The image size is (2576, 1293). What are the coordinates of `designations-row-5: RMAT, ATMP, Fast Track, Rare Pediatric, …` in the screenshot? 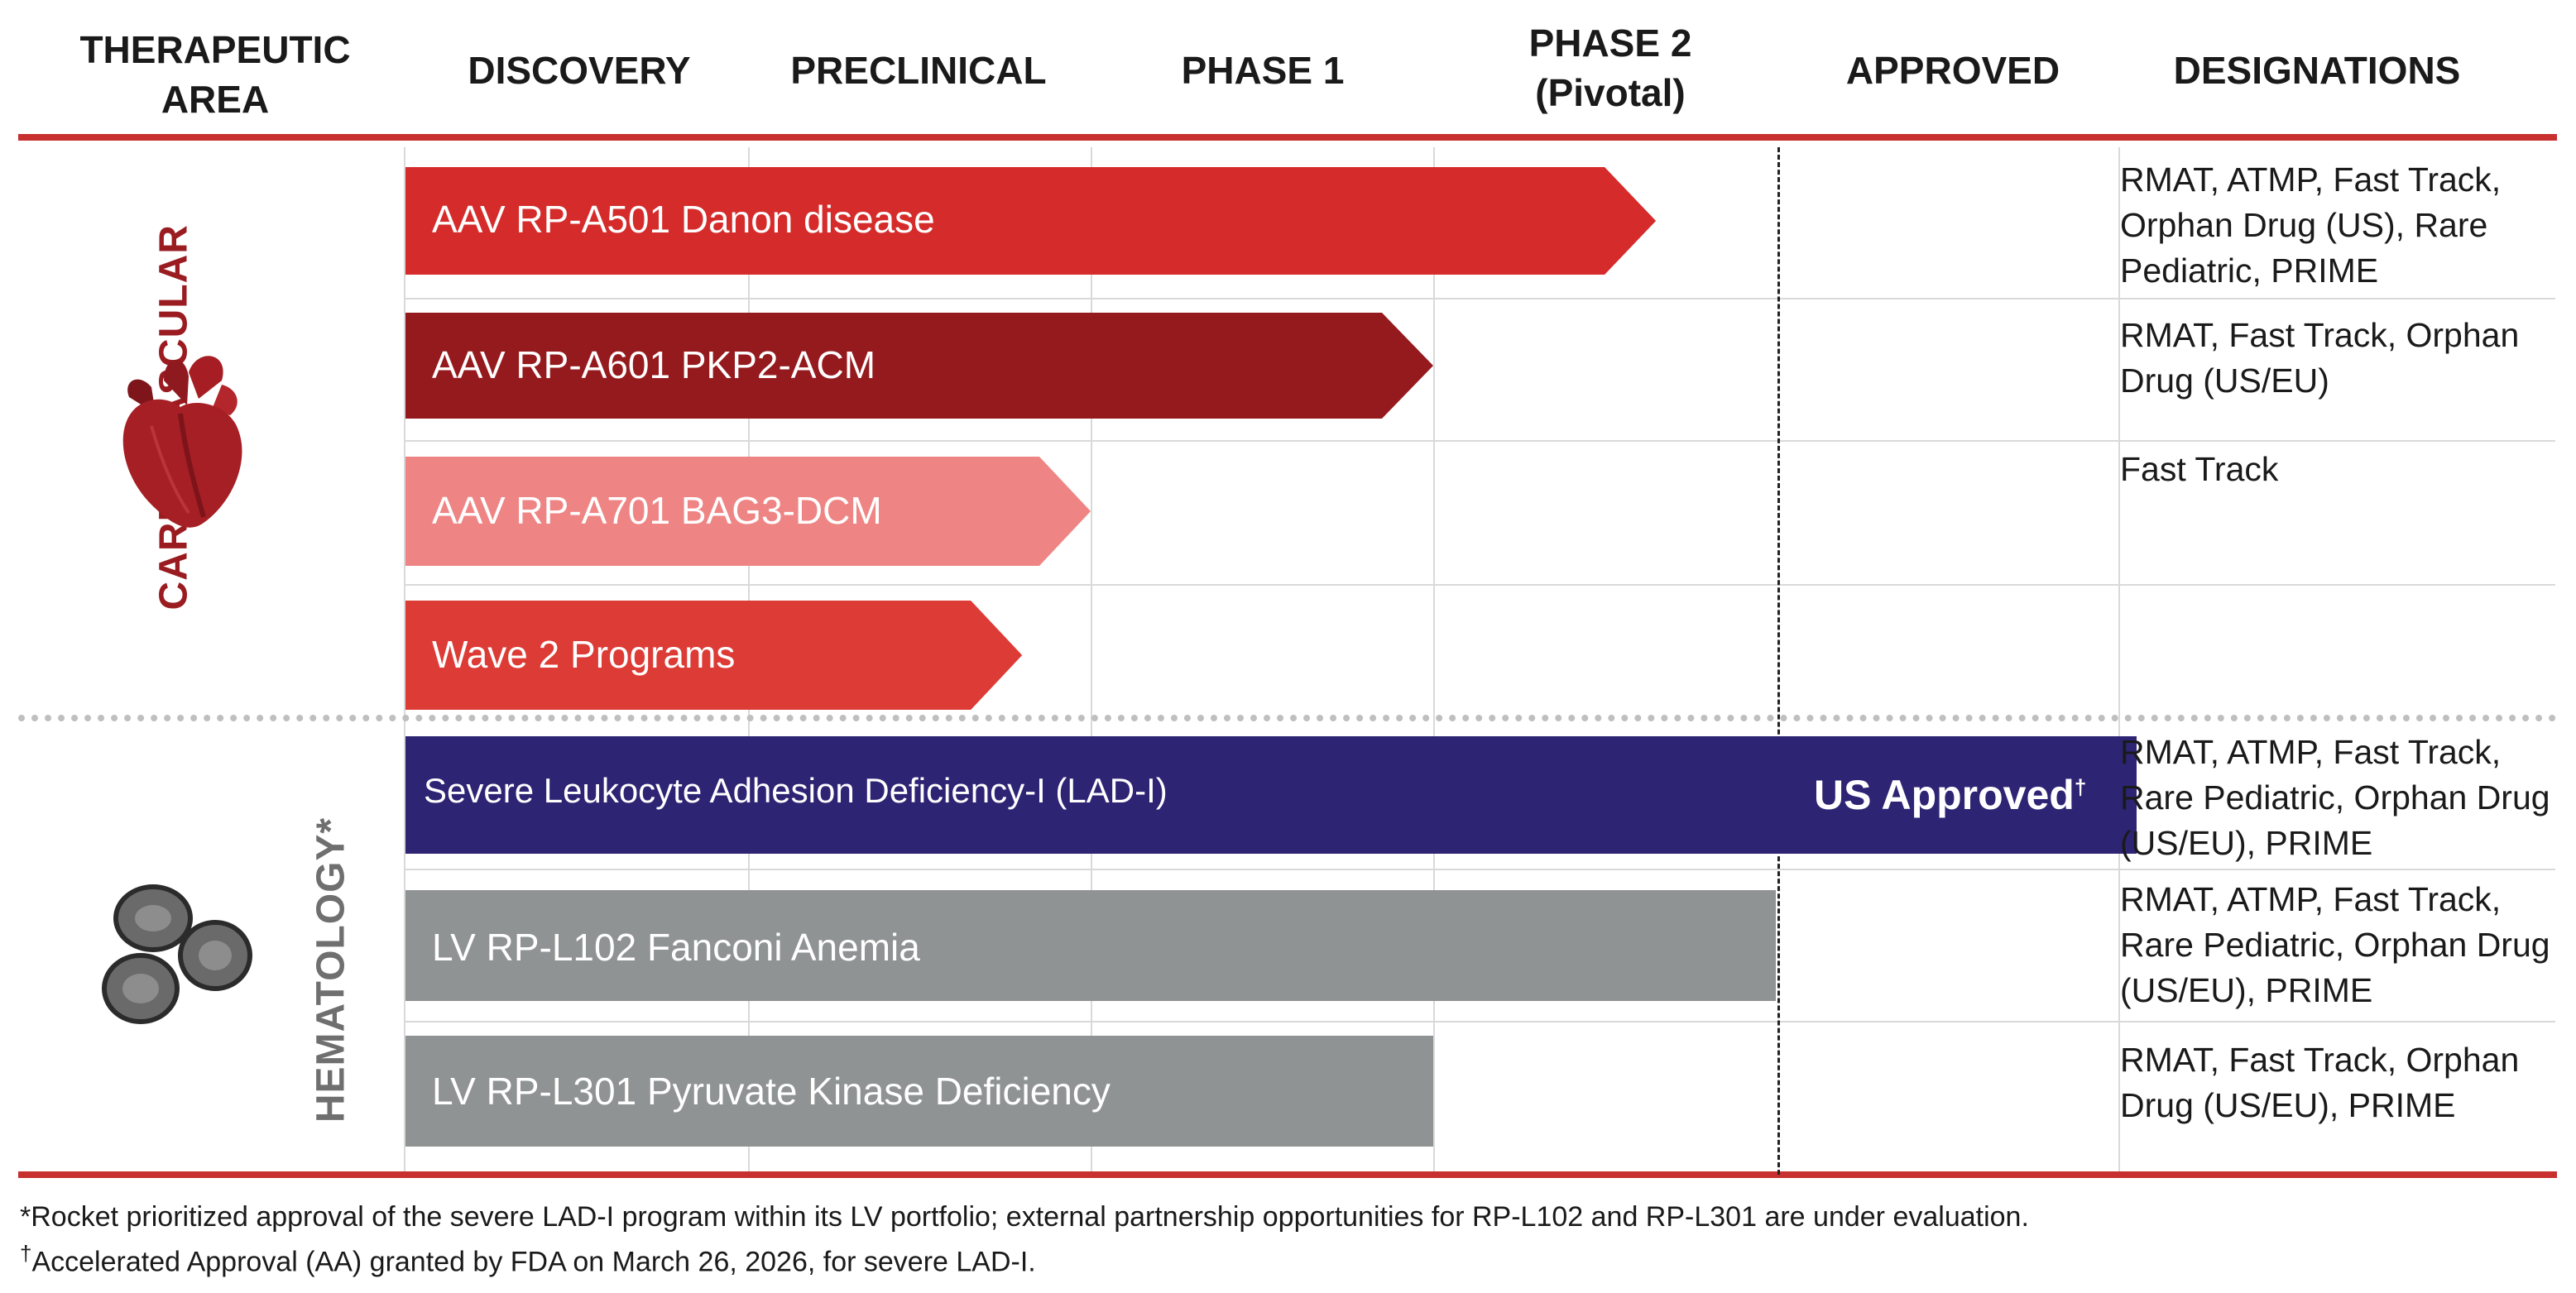 It's located at (2335, 798).